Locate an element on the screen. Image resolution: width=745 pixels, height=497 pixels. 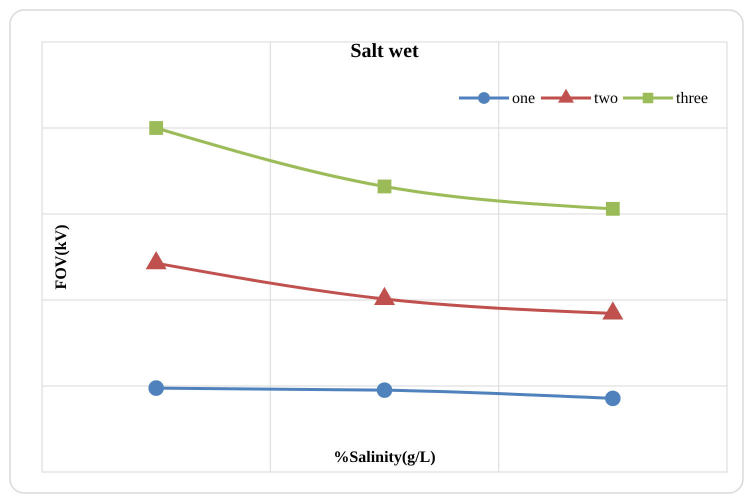
legend-label: three is located at coordinates (692, 98).